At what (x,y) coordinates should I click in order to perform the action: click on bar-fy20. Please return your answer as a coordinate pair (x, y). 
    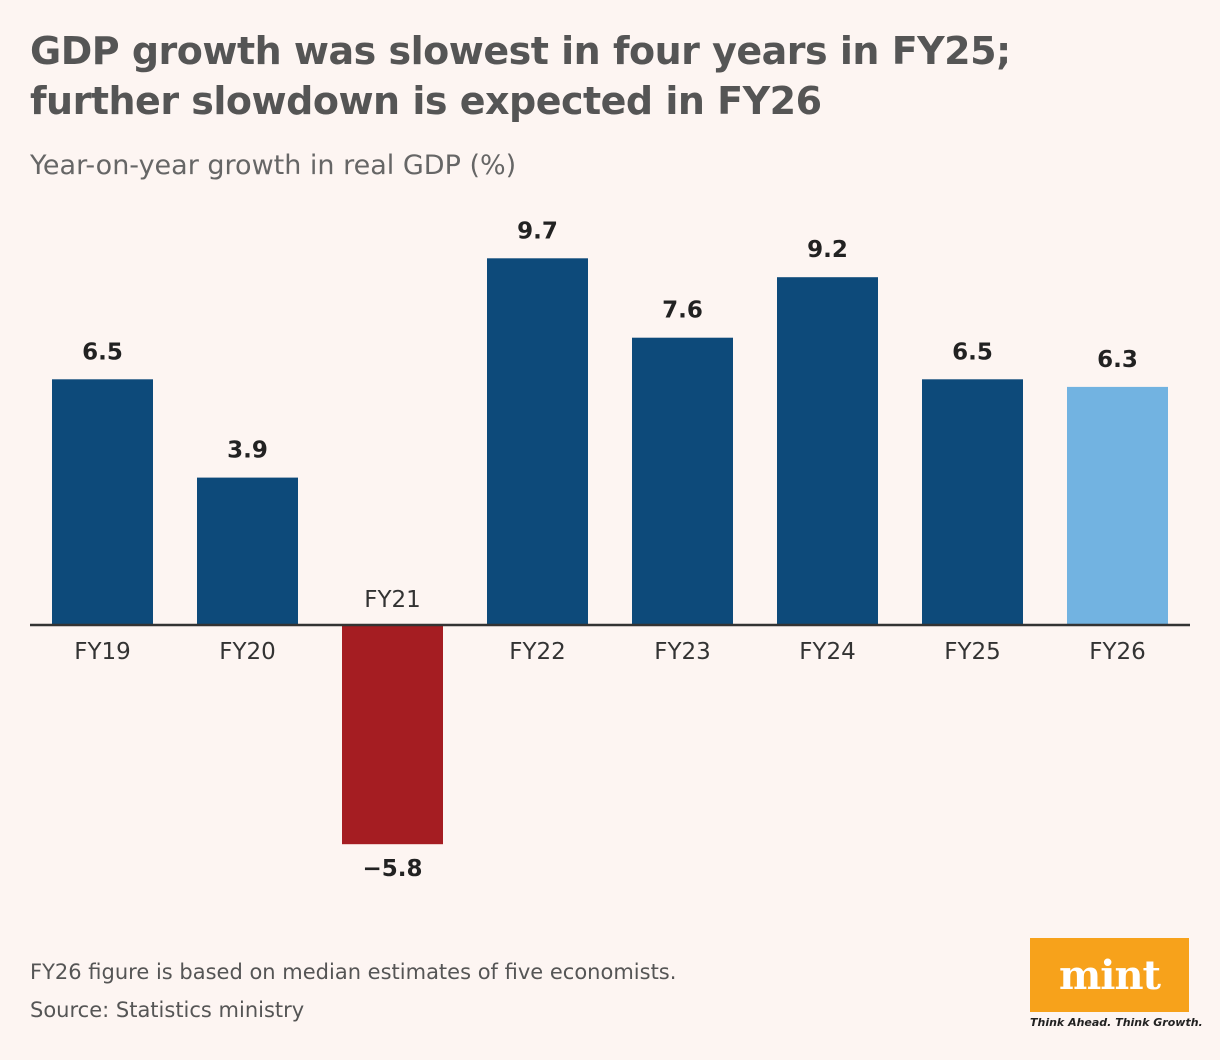
    Looking at the image, I should click on (247, 551).